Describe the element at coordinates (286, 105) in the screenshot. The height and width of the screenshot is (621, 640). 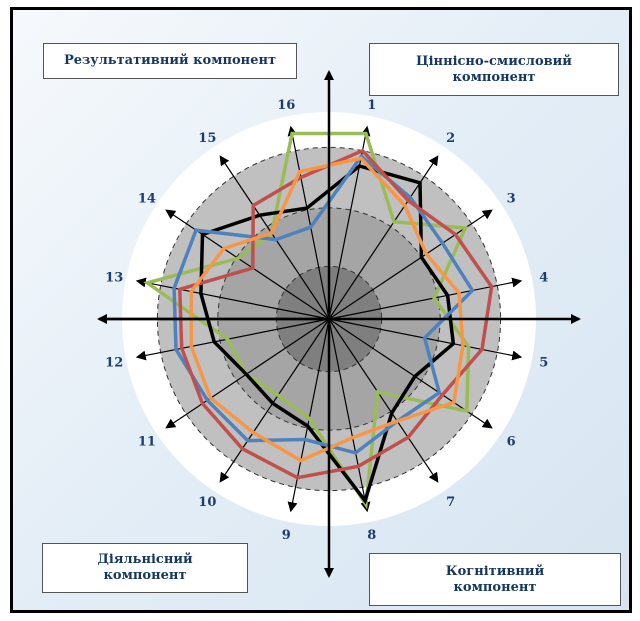
I see `axis-label-16: 16` at that location.